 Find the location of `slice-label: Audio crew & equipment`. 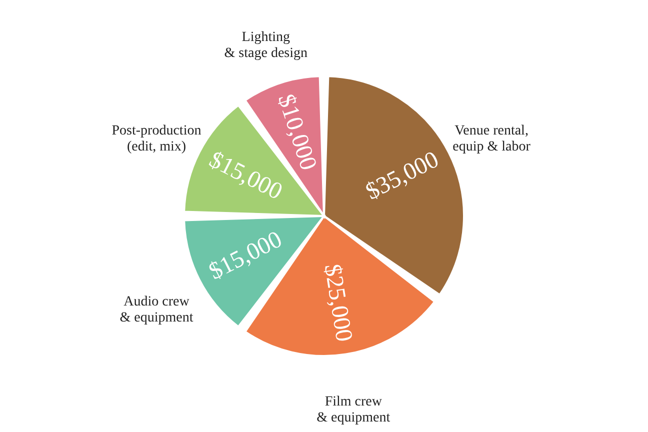

slice-label: Audio crew & equipment is located at coordinates (157, 310).